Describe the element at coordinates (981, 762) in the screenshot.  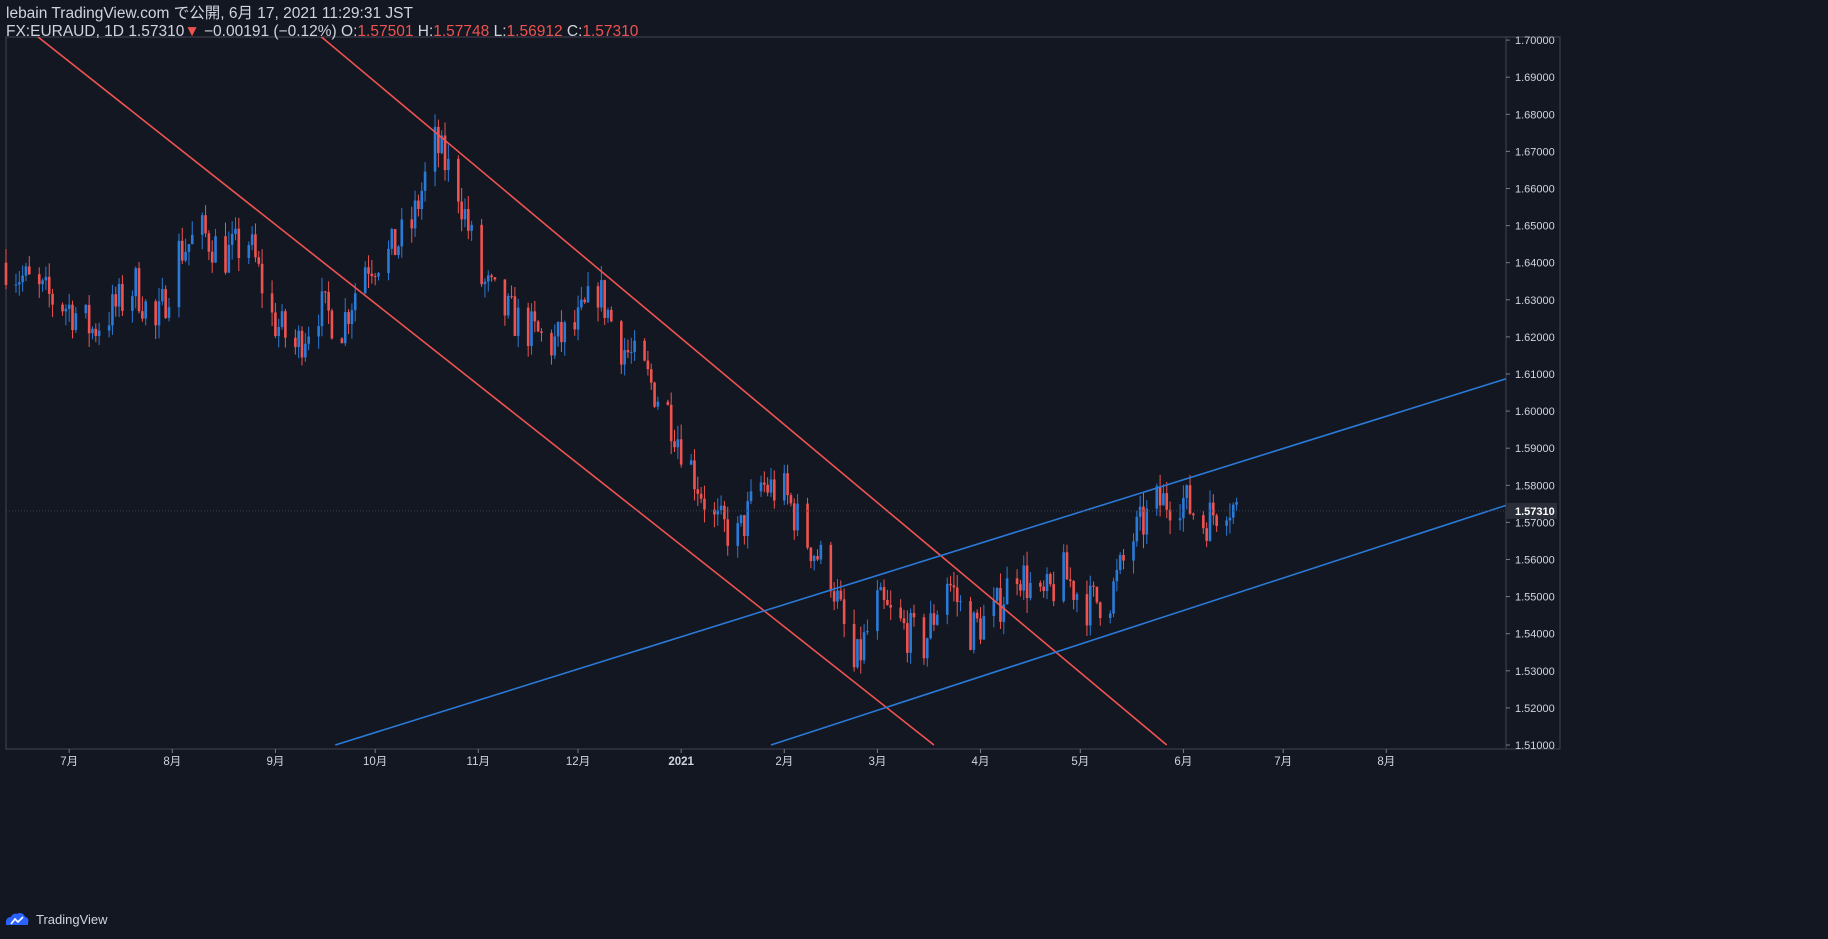
I see `x-tick-label: 4月` at that location.